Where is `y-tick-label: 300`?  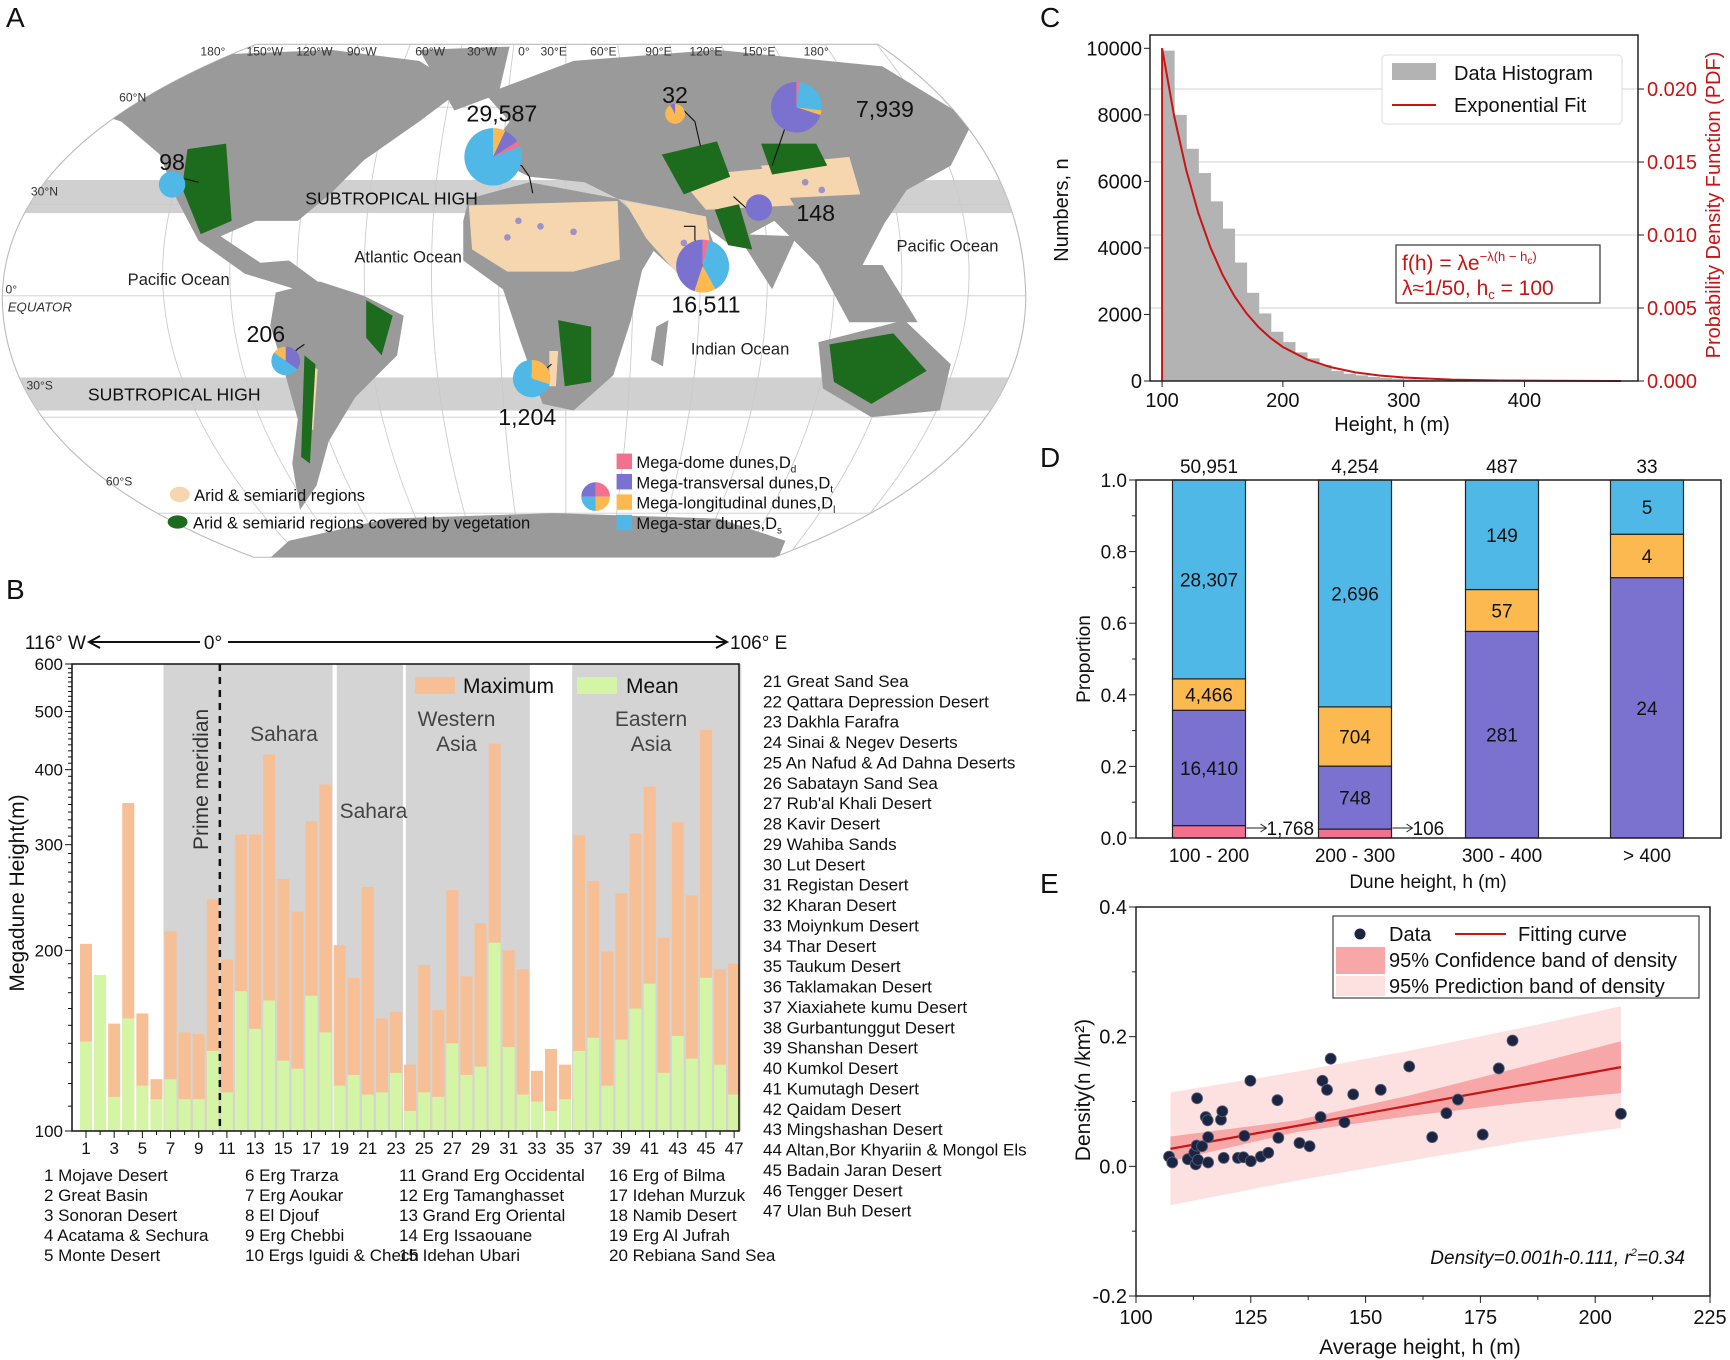
y-tick-label: 300 is located at coordinates (49, 845).